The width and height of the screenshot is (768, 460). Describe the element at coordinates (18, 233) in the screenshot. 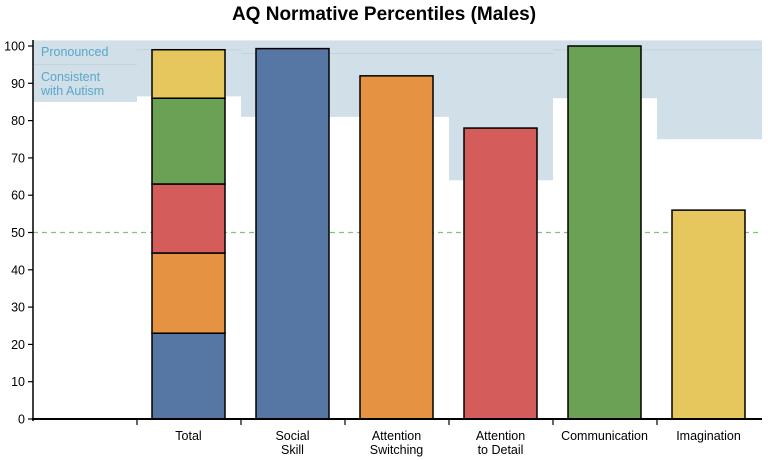

I see `y-tick-label: 50` at that location.